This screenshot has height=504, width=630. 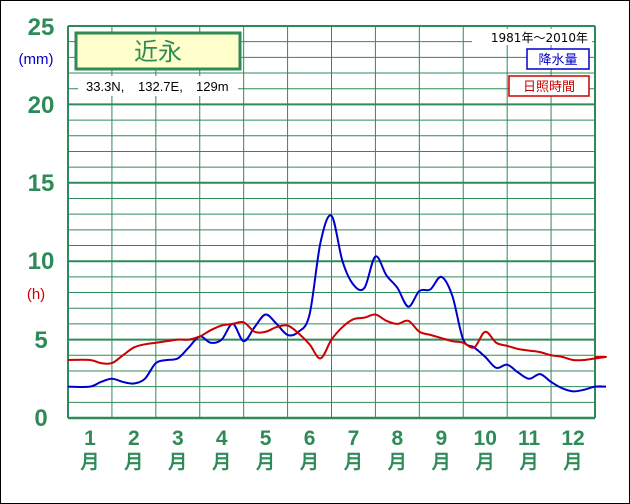 What do you see at coordinates (309, 462) in the screenshot?
I see `x-tick-suffix-6: 月` at bounding box center [309, 462].